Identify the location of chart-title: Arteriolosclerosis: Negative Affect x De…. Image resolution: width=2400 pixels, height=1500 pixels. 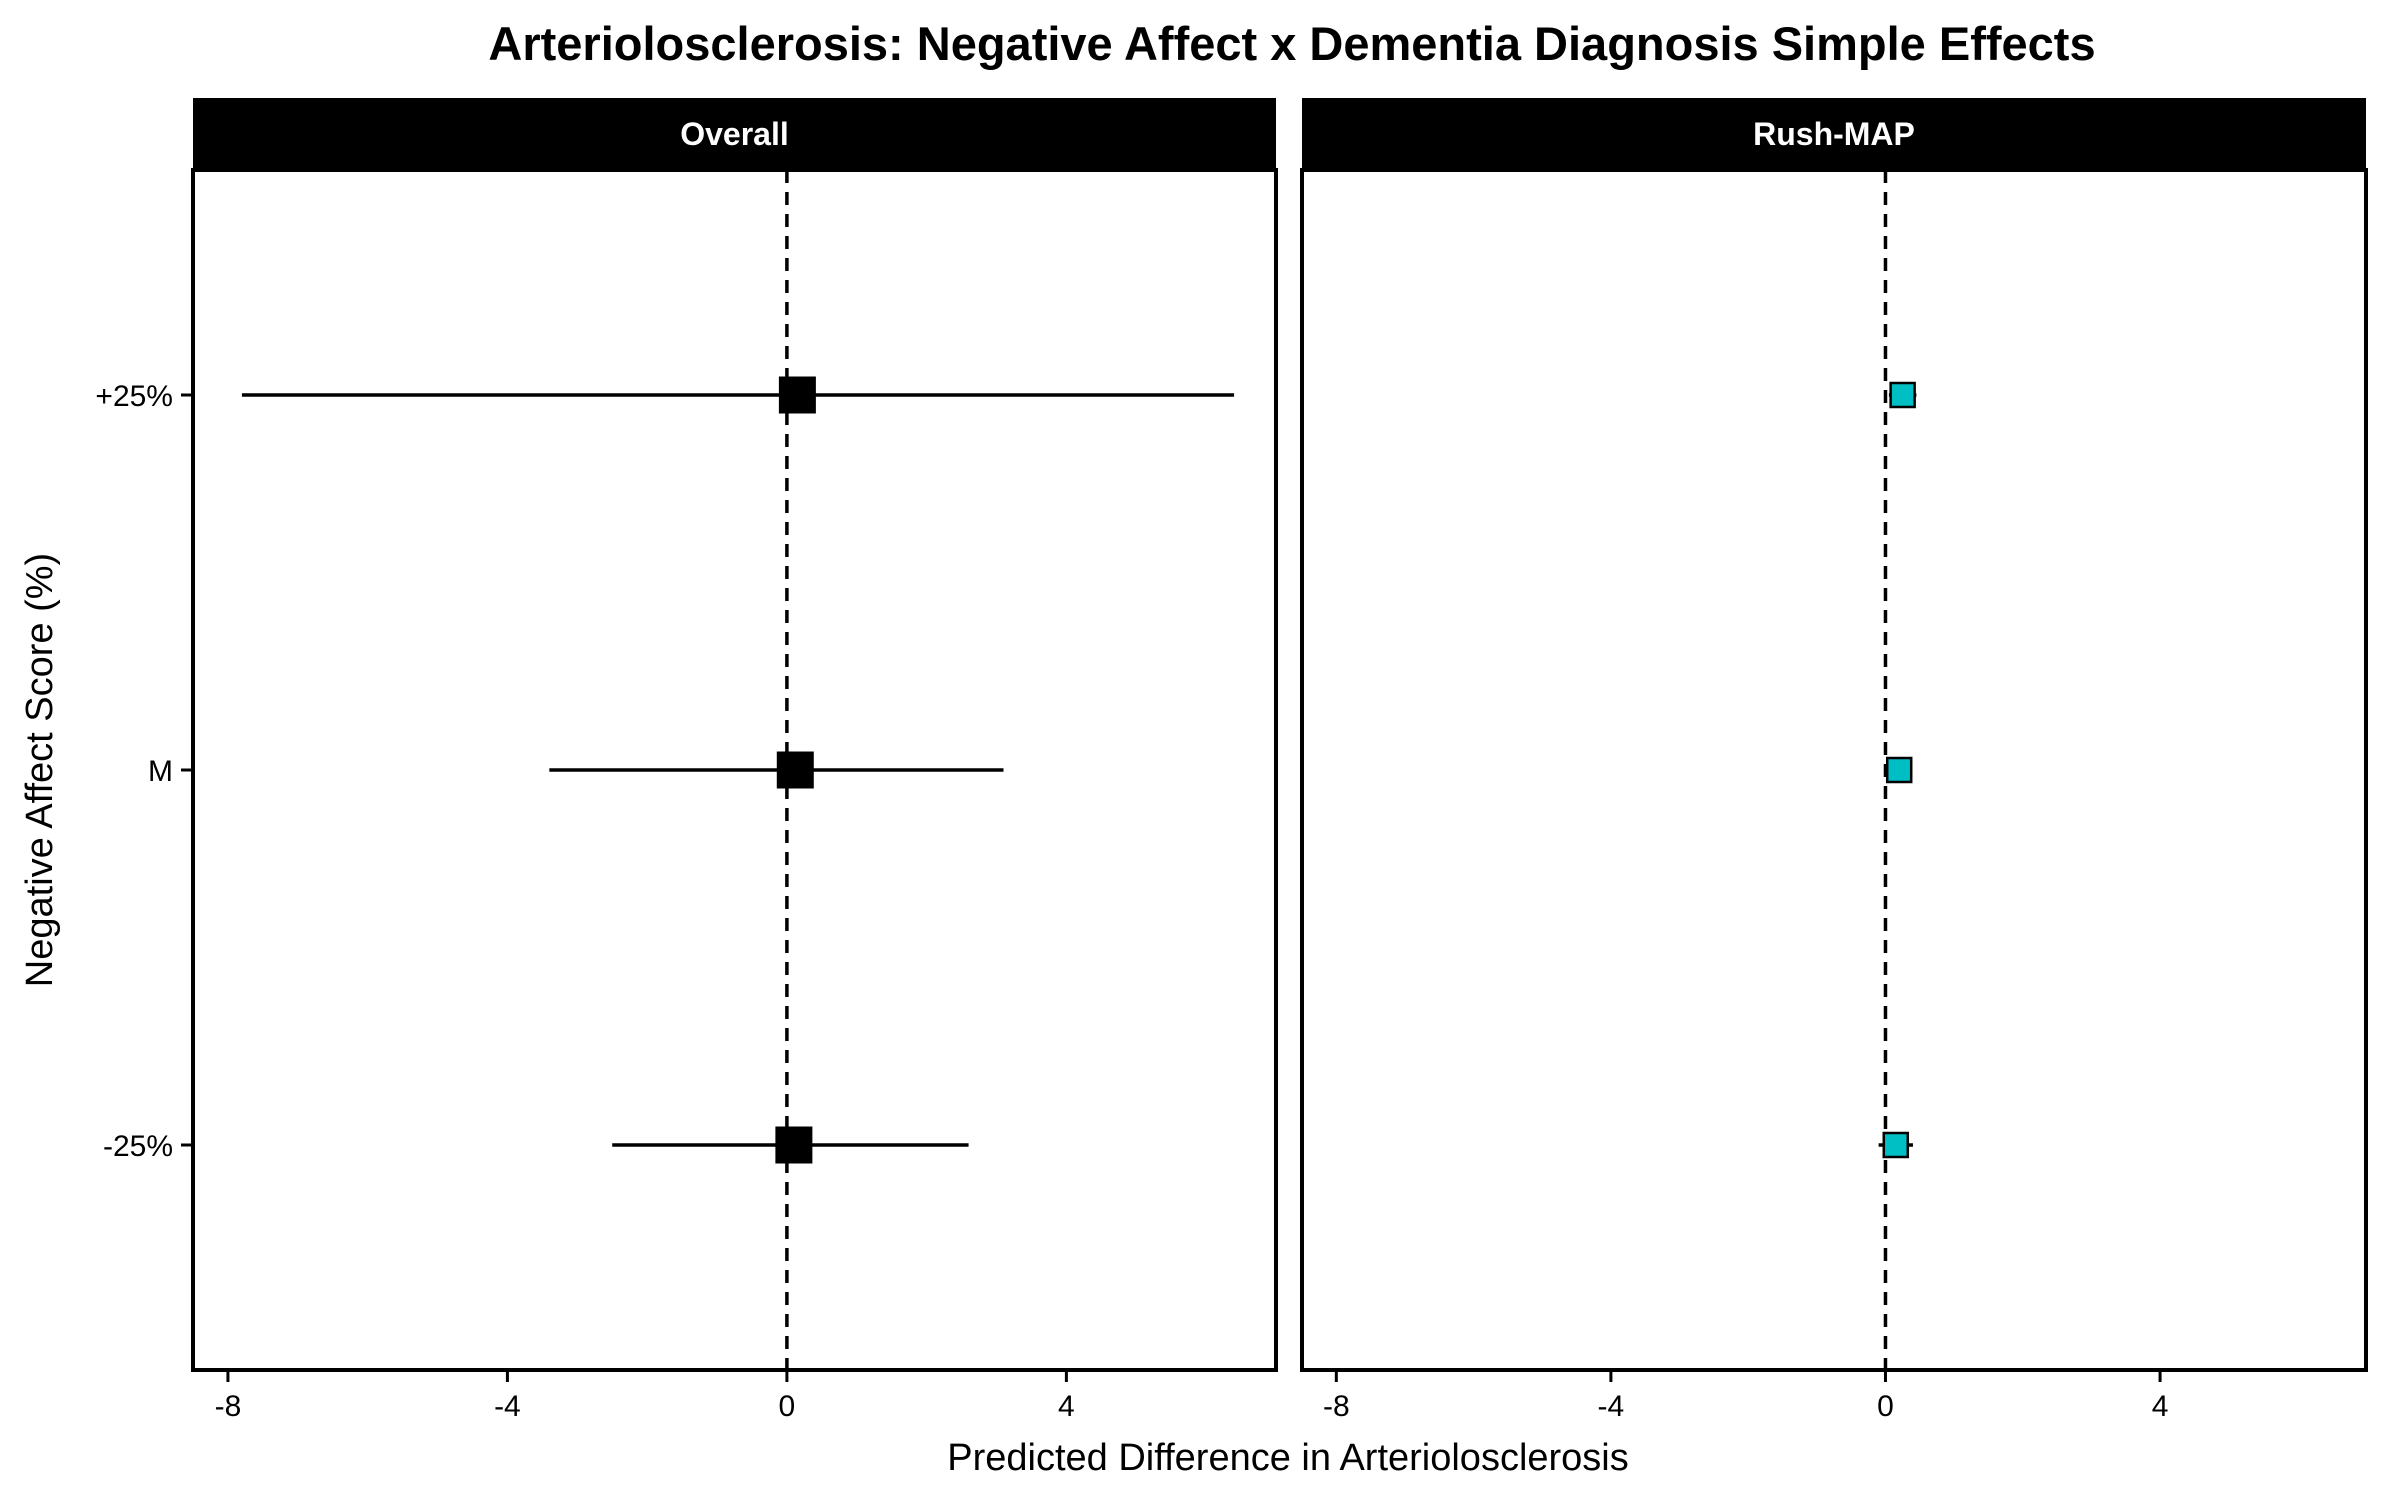
(1291, 43).